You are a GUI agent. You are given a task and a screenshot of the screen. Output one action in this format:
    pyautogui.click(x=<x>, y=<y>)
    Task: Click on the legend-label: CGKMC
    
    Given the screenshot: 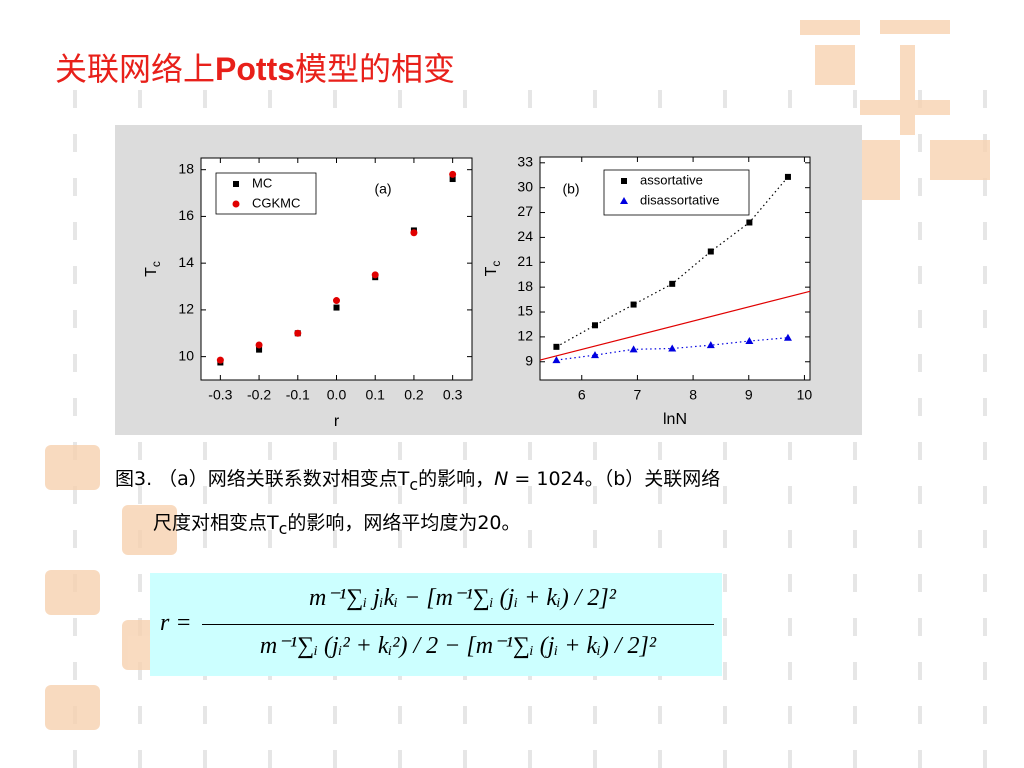 What is the action you would take?
    pyautogui.click(x=276, y=202)
    